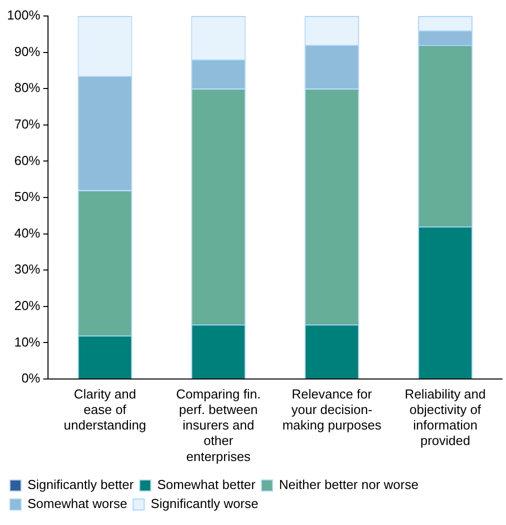 This screenshot has width=506, height=525. Describe the element at coordinates (27, 124) in the screenshot. I see `y-tick-label: 70%` at that location.